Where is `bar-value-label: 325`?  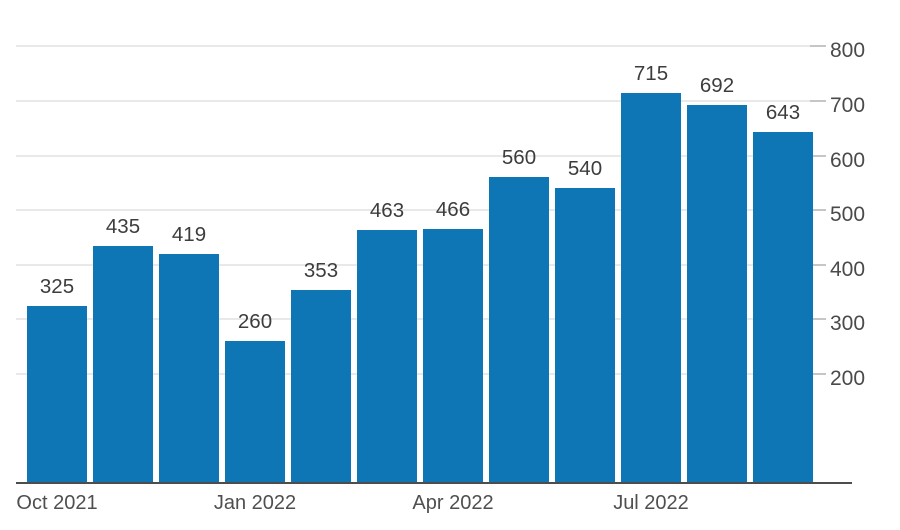 bar-value-label: 325 is located at coordinates (57, 286).